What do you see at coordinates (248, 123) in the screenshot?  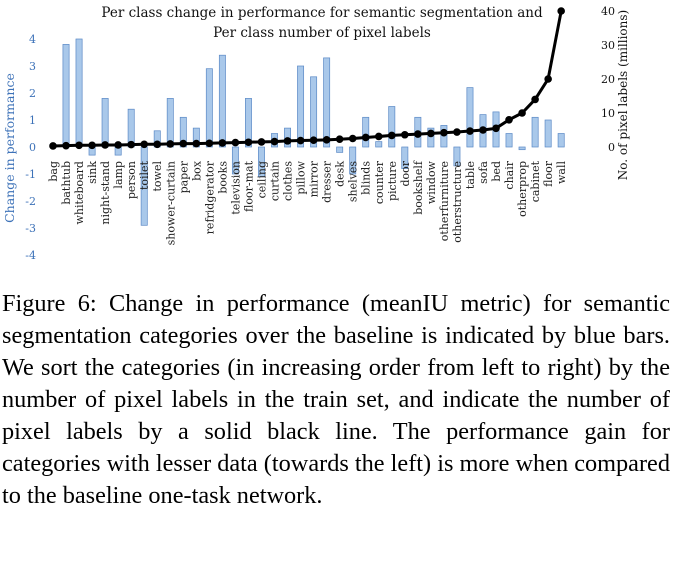 I see `bar-floor-mat` at bounding box center [248, 123].